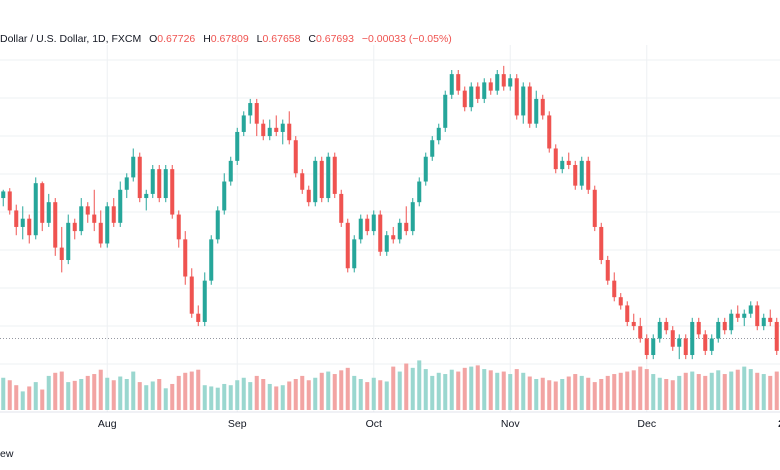 Image resolution: width=780 pixels, height=470 pixels. Describe the element at coordinates (647, 424) in the screenshot. I see `x-tick-label: Dec` at that location.